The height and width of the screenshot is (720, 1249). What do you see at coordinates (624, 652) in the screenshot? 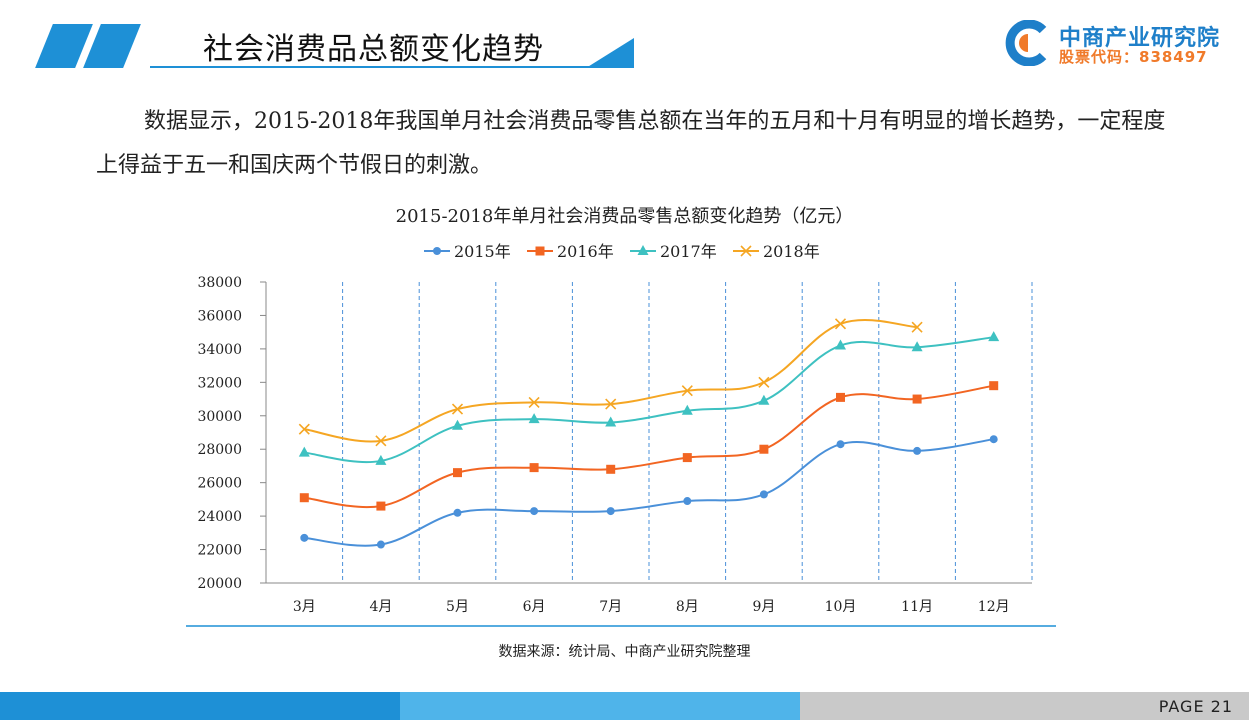
I see `data-source: 数据来源：统计局、中商产业研究院整理` at bounding box center [624, 652].